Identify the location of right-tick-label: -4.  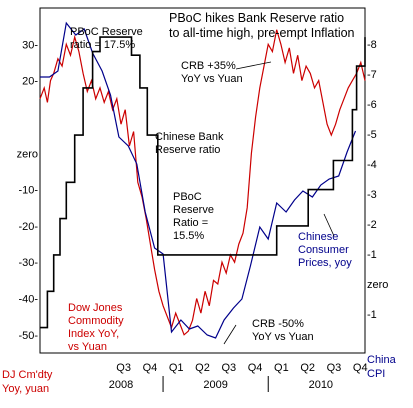
(372, 165).